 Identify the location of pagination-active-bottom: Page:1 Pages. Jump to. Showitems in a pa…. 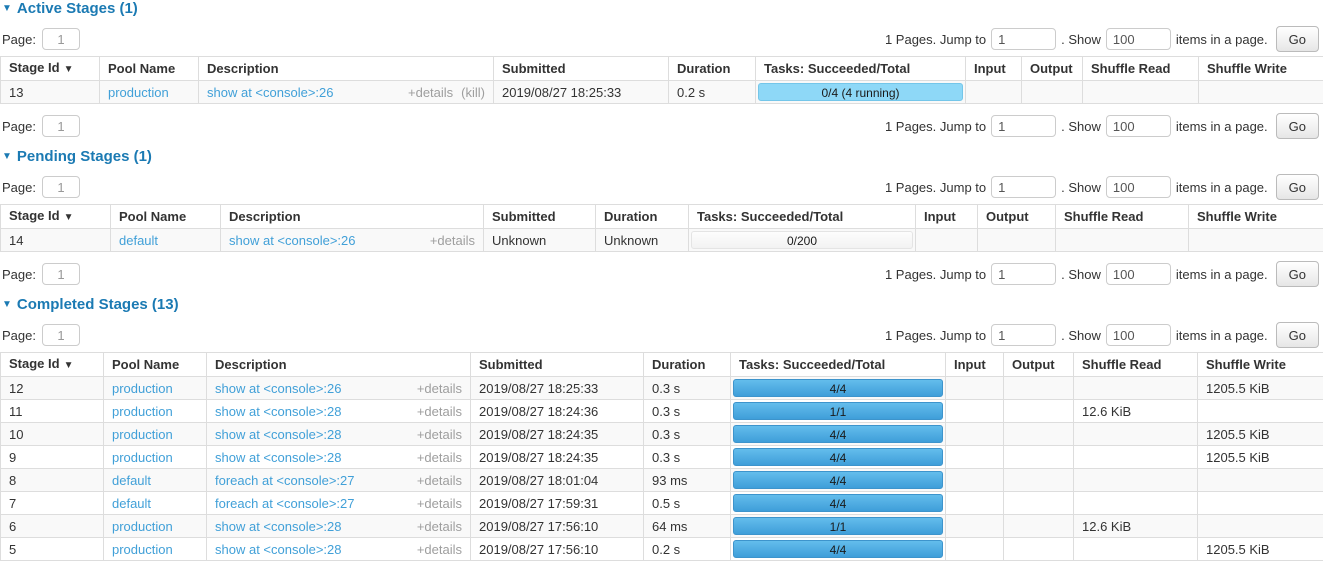
(660, 126).